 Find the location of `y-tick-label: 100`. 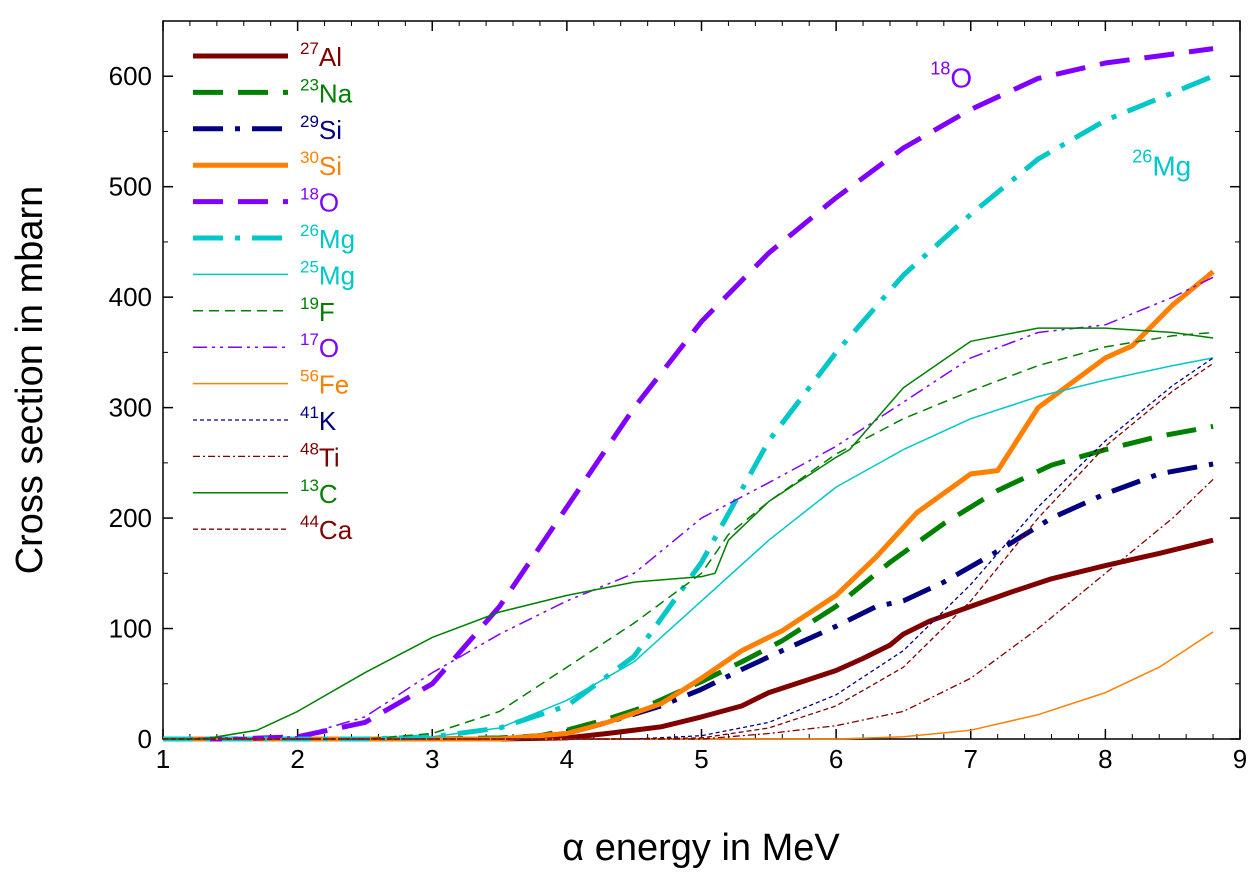

y-tick-label: 100 is located at coordinates (130, 629).